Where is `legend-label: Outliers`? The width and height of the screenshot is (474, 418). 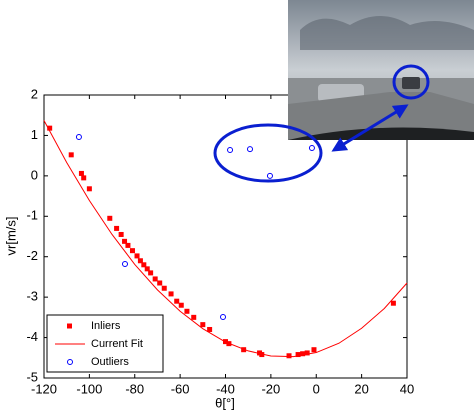
legend-label: Outliers is located at coordinates (110, 362).